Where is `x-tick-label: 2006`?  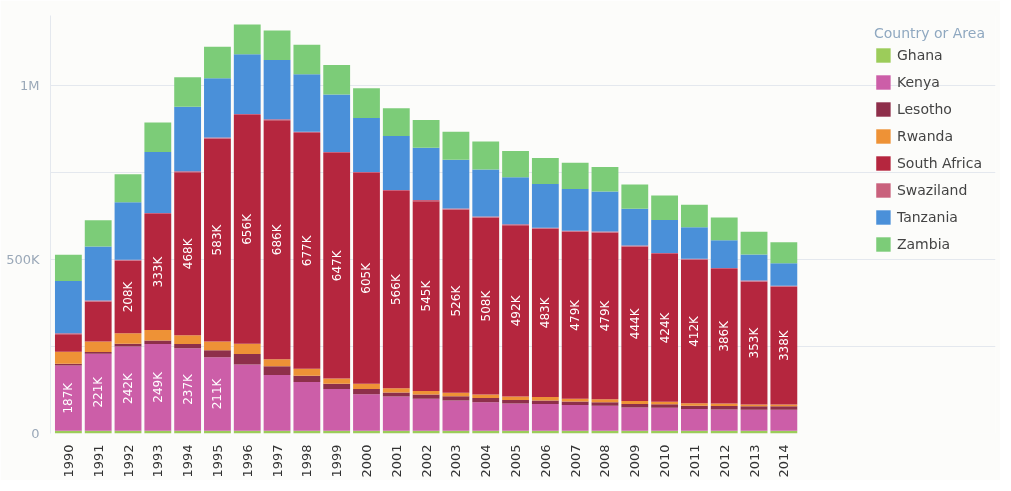 x-tick-label: 2006 is located at coordinates (545, 461).